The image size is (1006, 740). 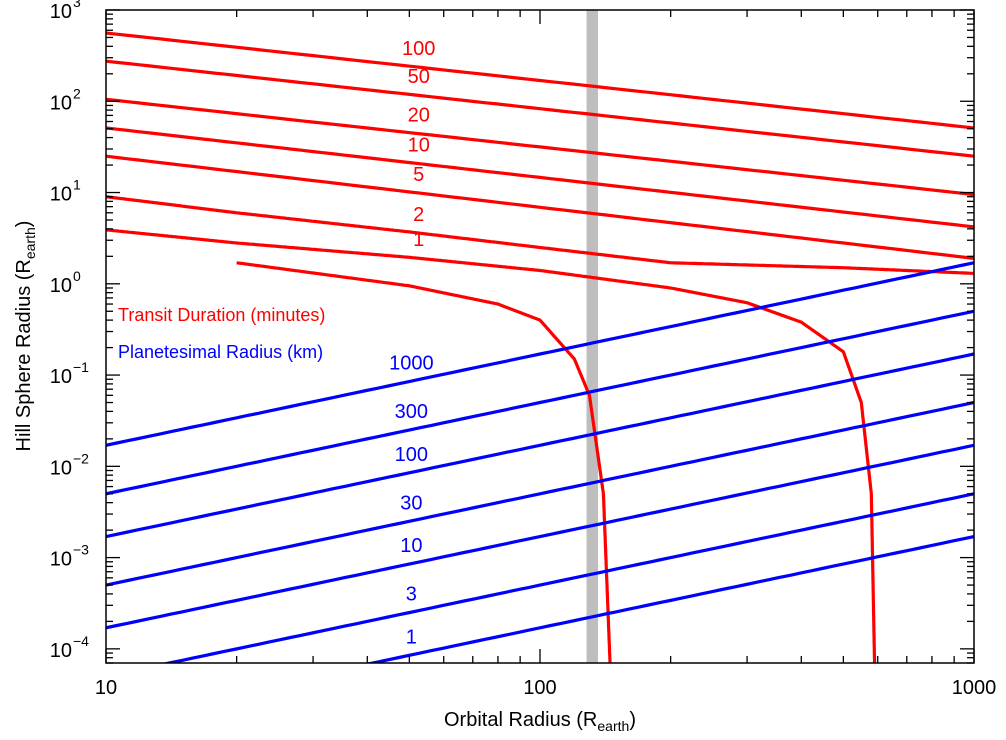 What do you see at coordinates (221, 315) in the screenshot?
I see `legend-transit-duration: Transit Duration (minutes)` at bounding box center [221, 315].